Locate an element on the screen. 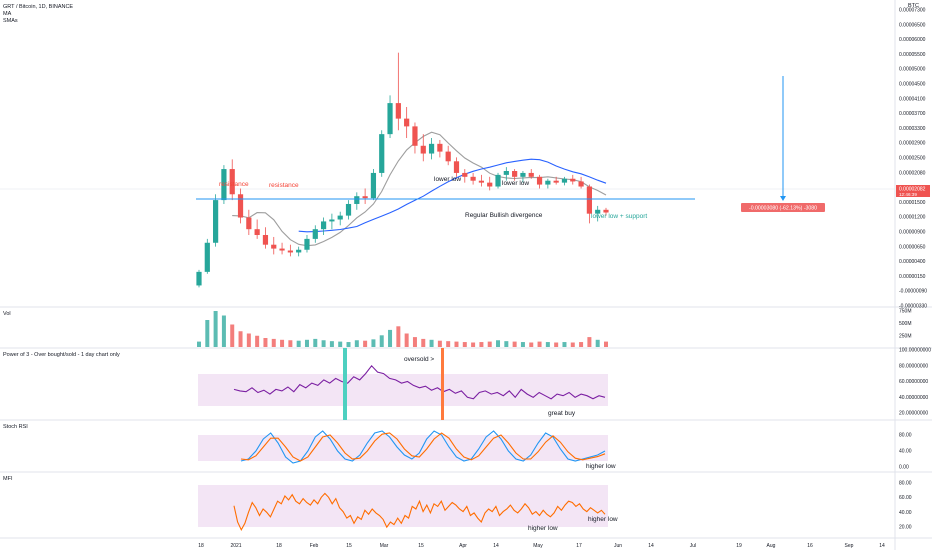 This screenshot has width=932, height=550. price-axis-label: 0.00000900 is located at coordinates (912, 233).